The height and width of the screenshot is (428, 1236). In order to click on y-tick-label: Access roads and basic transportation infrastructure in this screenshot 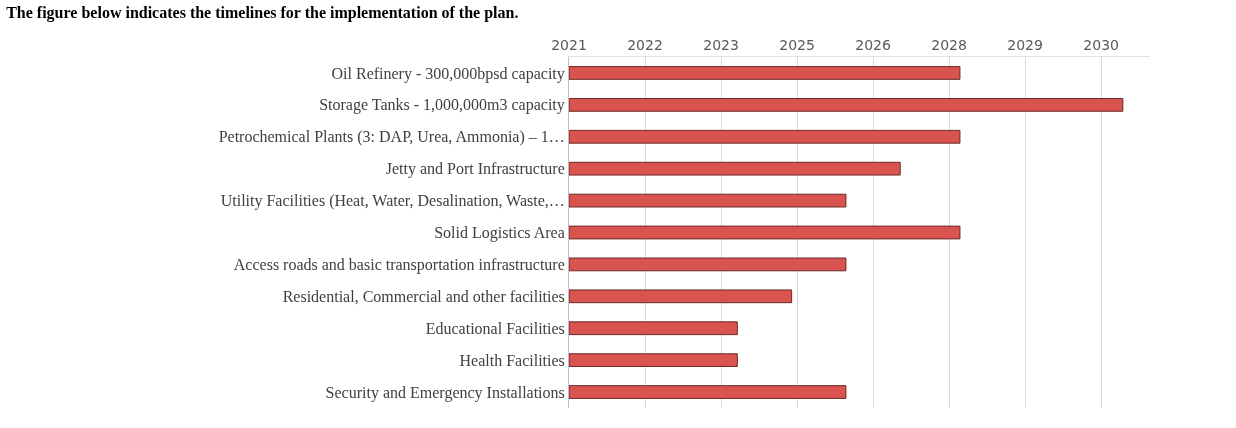, I will do `click(399, 265)`.